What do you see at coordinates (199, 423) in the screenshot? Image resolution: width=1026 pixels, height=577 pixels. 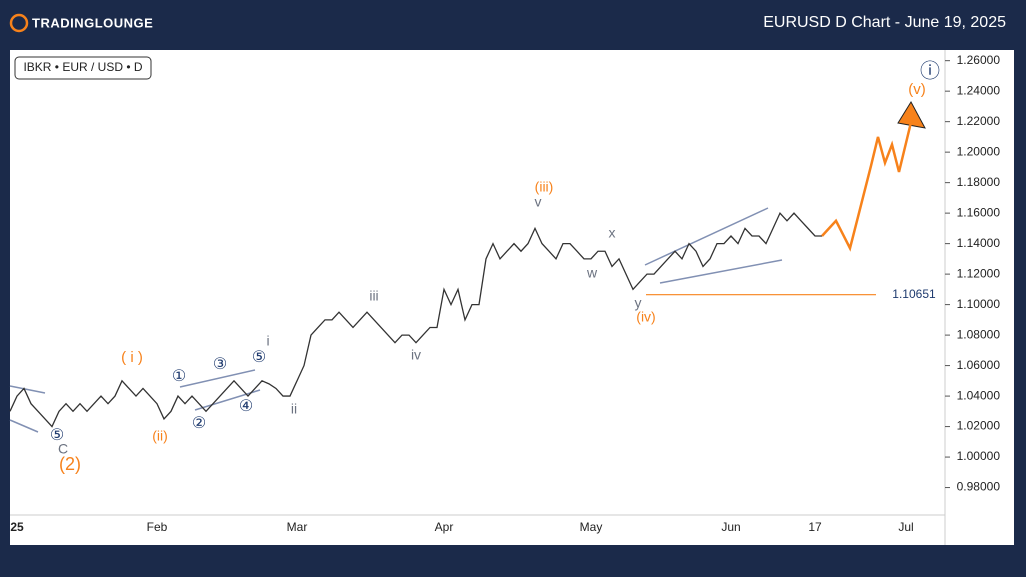 I see `wave-label: ②` at bounding box center [199, 423].